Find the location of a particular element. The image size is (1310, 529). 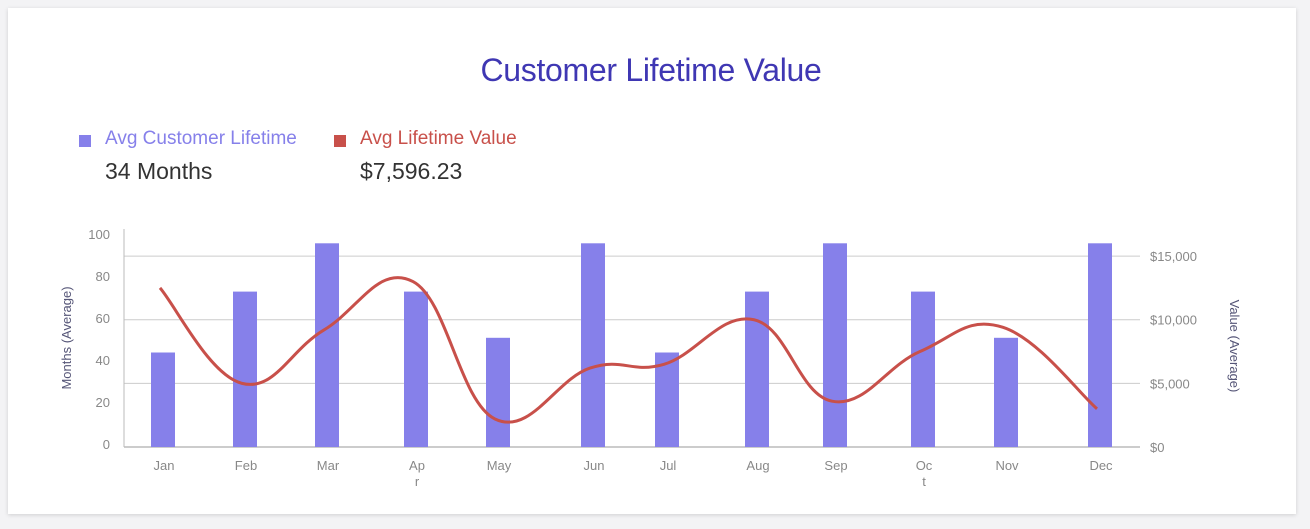

y-tick-label: 60 is located at coordinates (103, 318).